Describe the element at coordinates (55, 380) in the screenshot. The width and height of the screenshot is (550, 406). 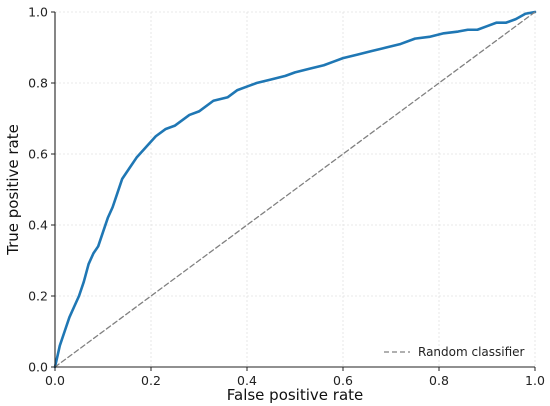
I see `x-tick-label-0: 0.0` at that location.